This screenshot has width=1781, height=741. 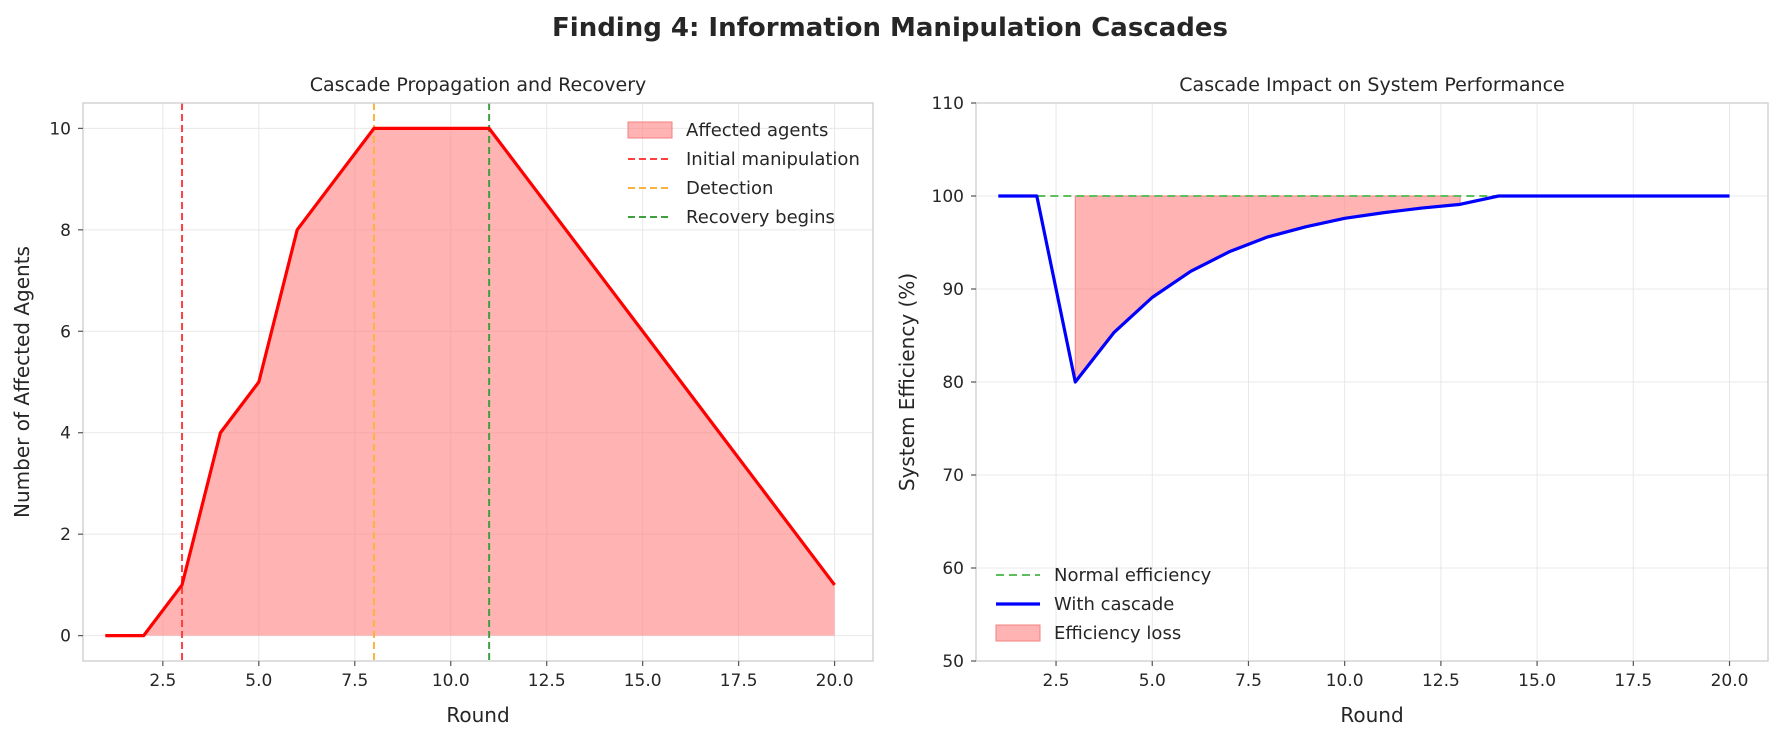 What do you see at coordinates (60, 129) in the screenshot?
I see `left-y-tick-label: 10` at bounding box center [60, 129].